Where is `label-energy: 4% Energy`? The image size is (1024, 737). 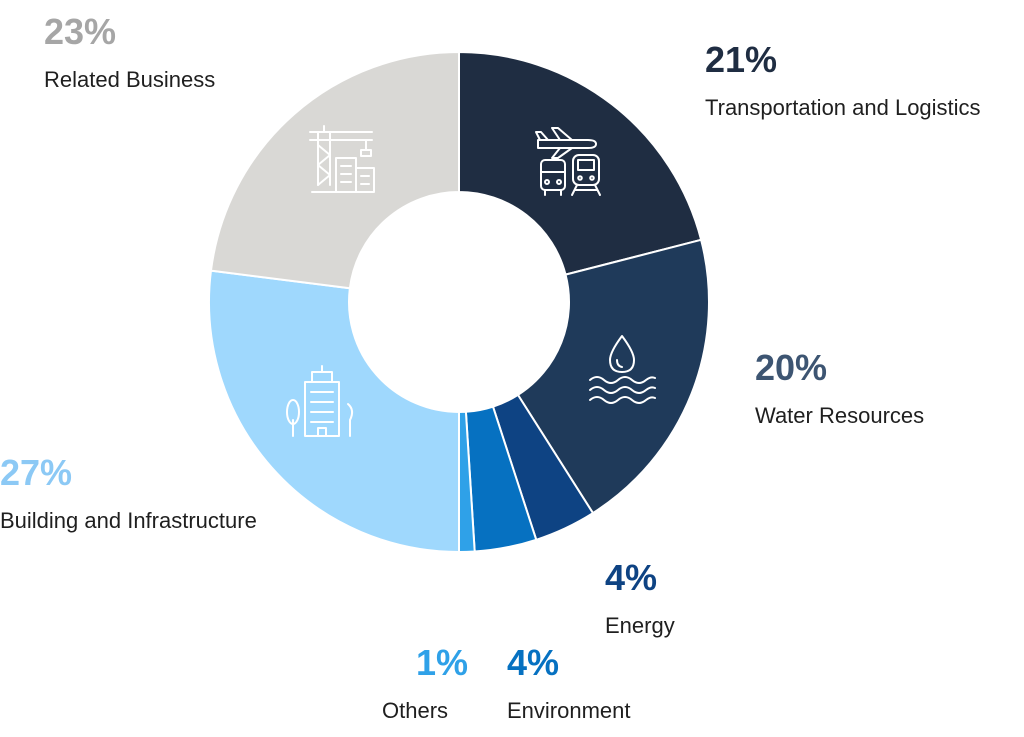
label-energy: 4% Energy is located at coordinates (640, 599).